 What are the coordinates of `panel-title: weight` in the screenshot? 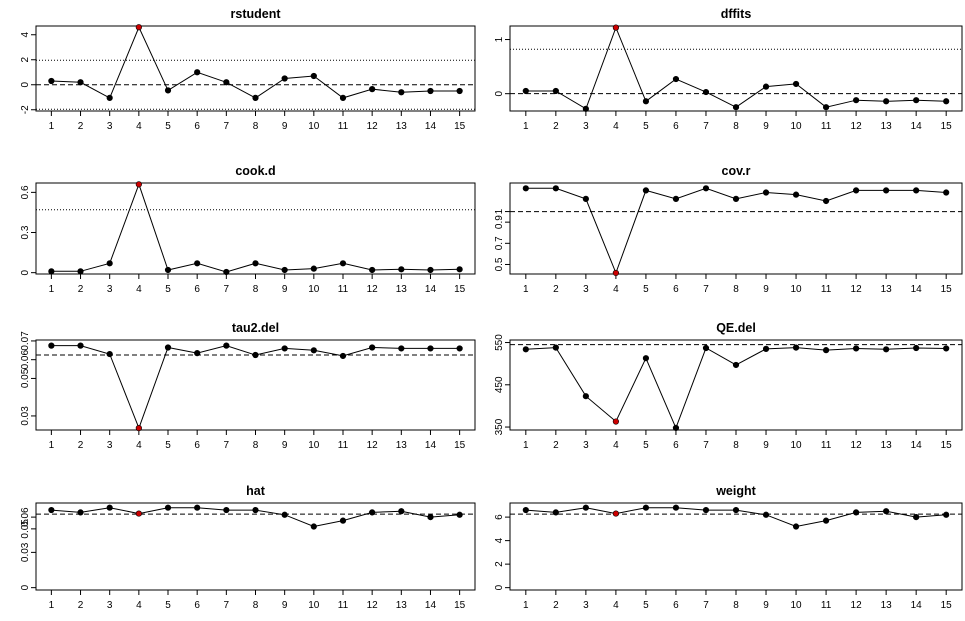 It's located at (735, 491).